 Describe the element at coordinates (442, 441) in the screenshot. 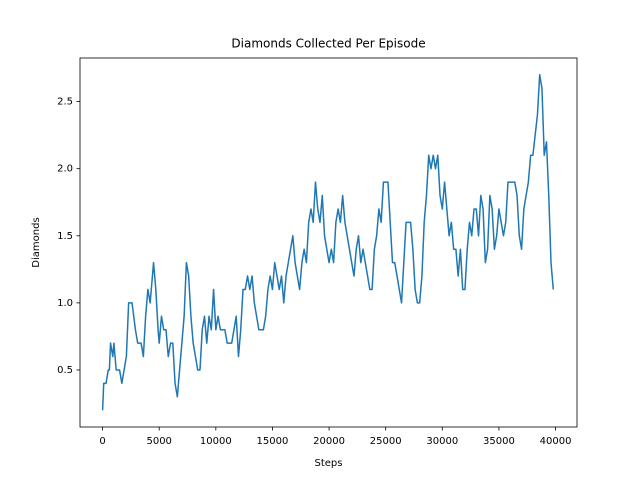

I see `x-tick-label: 30000` at that location.